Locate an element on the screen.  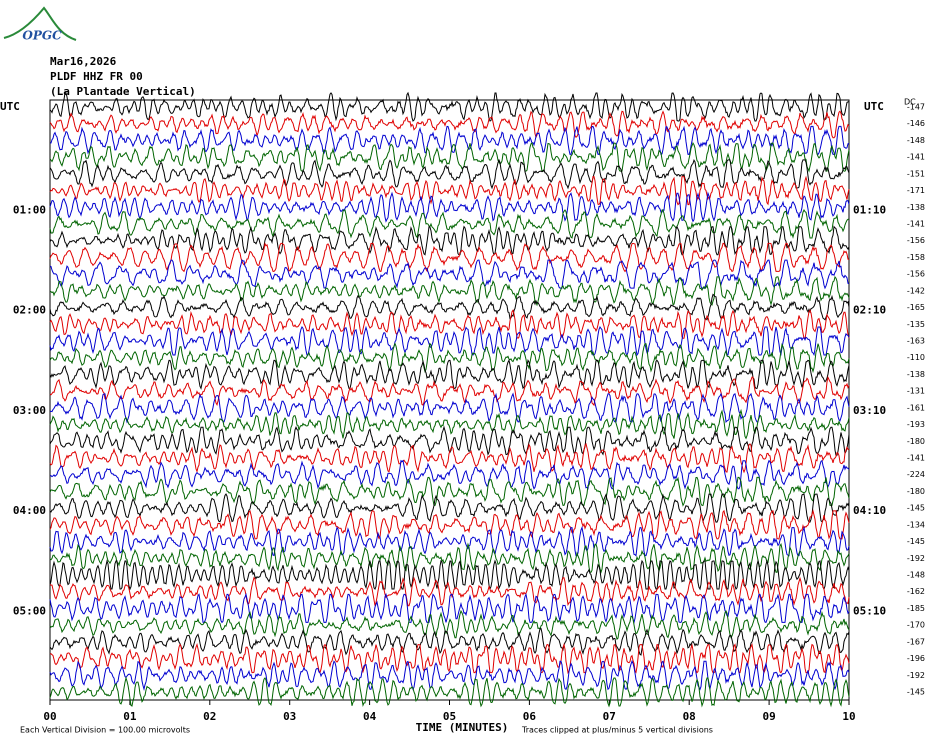
dc-offset: -224 is located at coordinates (916, 474).